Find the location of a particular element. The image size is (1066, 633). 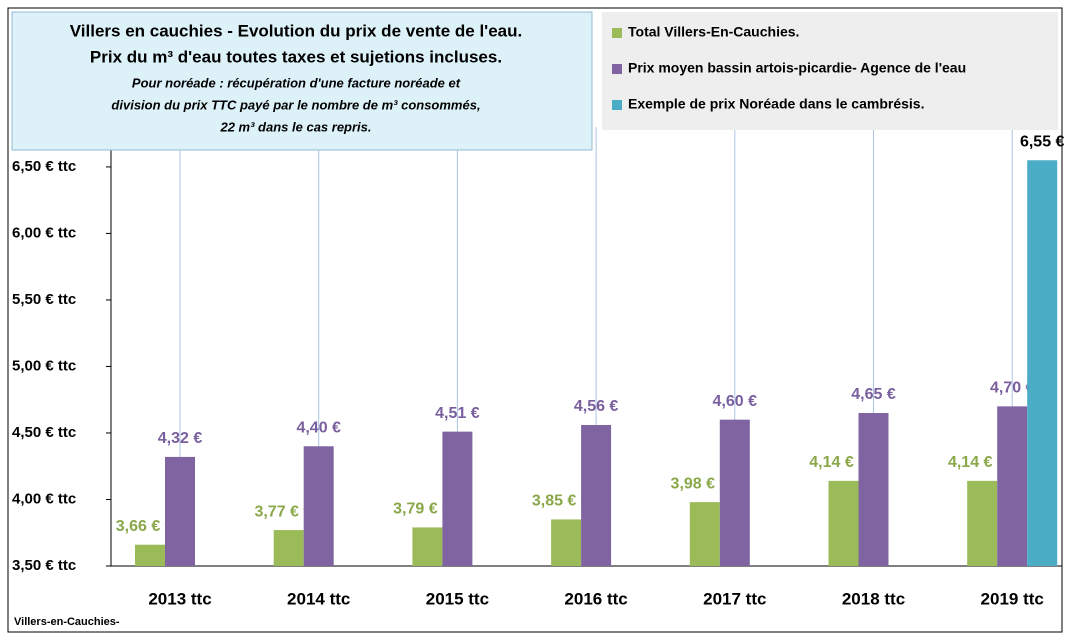

data-label: 4,32 € is located at coordinates (180, 438).